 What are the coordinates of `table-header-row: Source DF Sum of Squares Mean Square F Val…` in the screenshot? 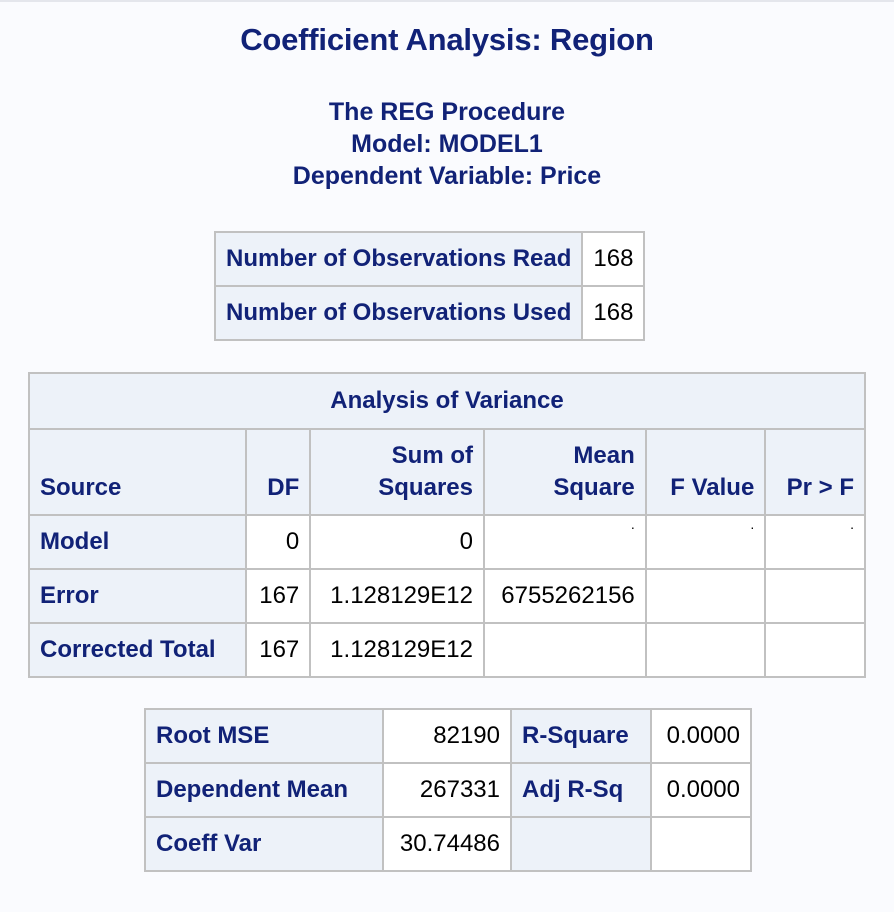 It's located at (446, 472).